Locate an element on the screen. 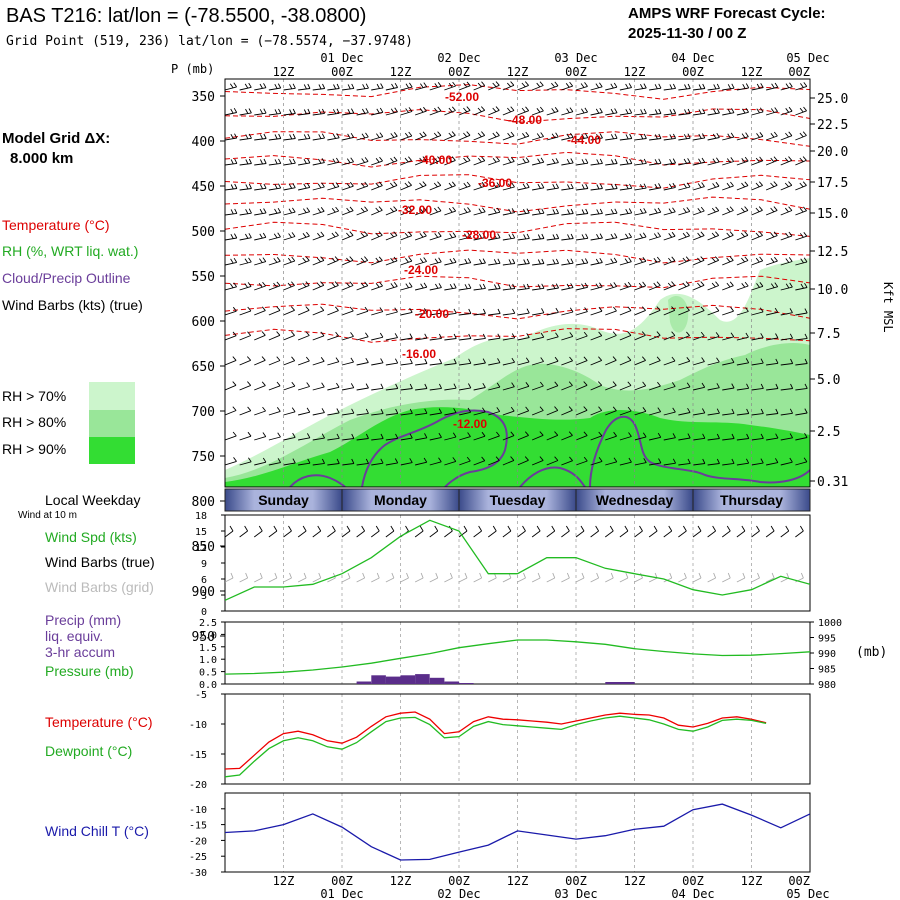  legend-rh80-swatch is located at coordinates (112, 423).